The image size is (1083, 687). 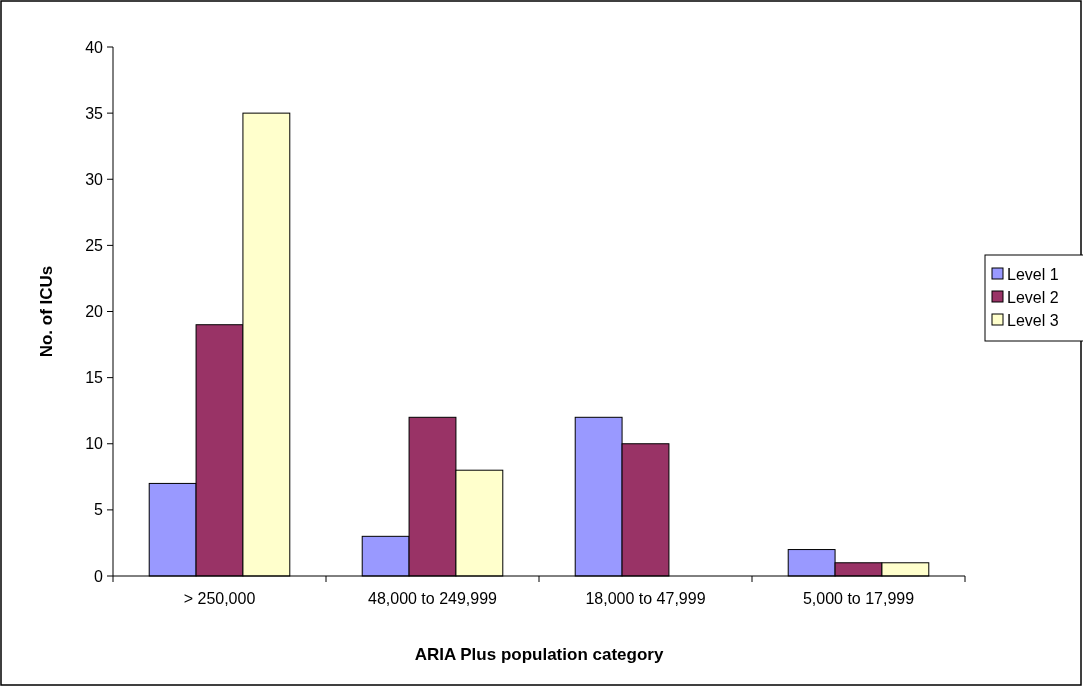 What do you see at coordinates (94, 312) in the screenshot?
I see `y-tick-label: 20` at bounding box center [94, 312].